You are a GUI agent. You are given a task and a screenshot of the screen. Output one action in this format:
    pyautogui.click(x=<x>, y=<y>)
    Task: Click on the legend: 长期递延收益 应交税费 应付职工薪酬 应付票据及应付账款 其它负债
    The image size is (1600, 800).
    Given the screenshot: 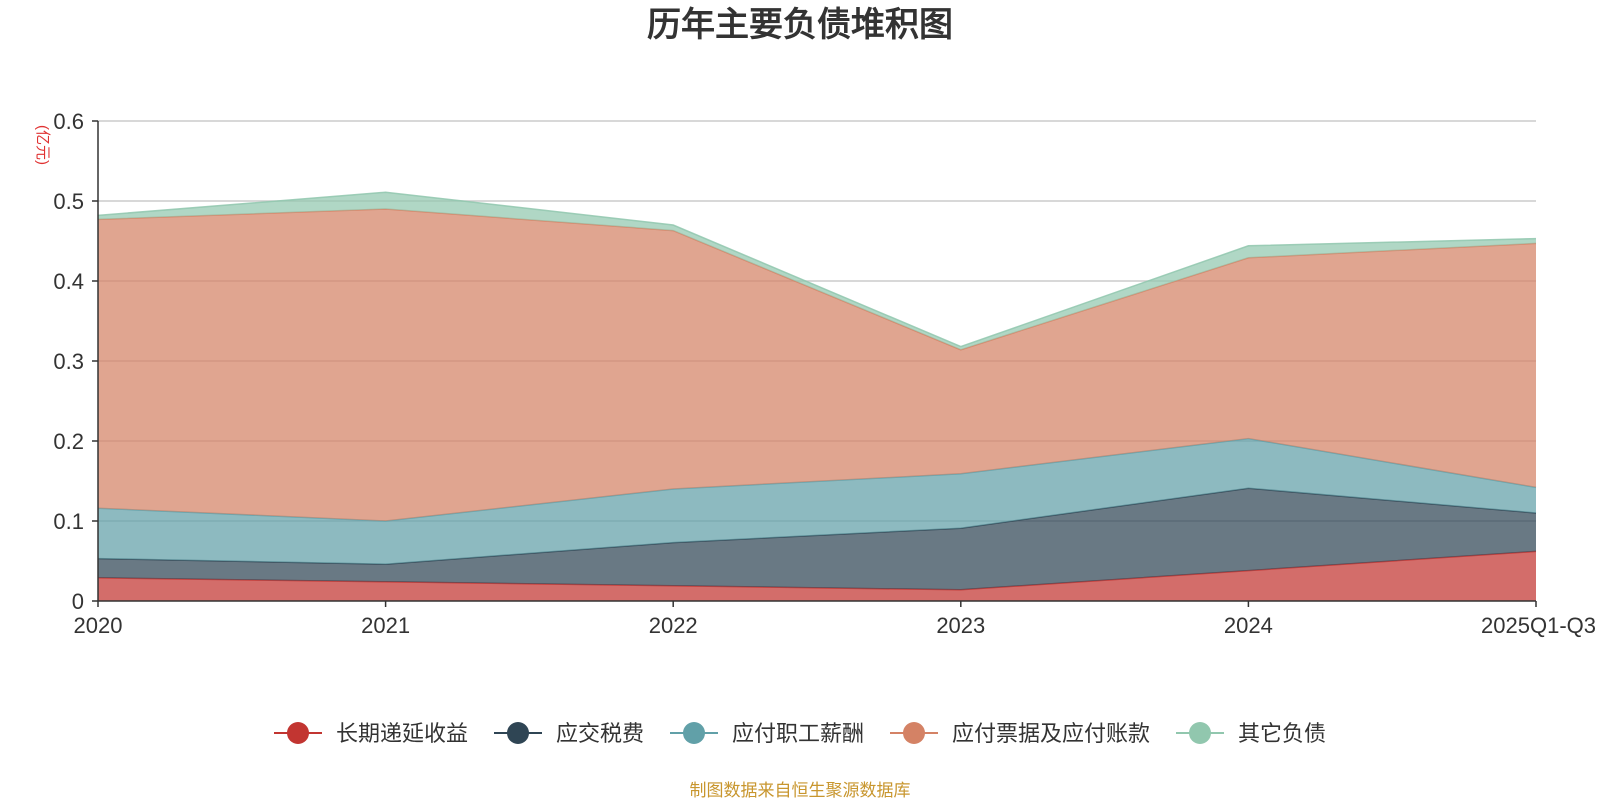 What is the action you would take?
    pyautogui.click(x=800, y=733)
    